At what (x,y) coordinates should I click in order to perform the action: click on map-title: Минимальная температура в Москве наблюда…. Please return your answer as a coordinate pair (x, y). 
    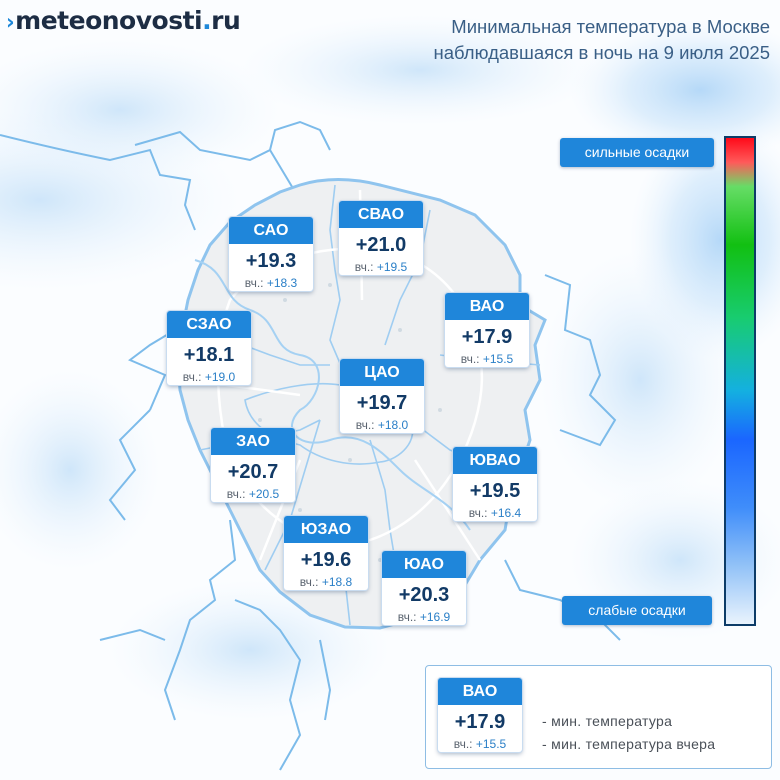
    Looking at the image, I should click on (602, 40).